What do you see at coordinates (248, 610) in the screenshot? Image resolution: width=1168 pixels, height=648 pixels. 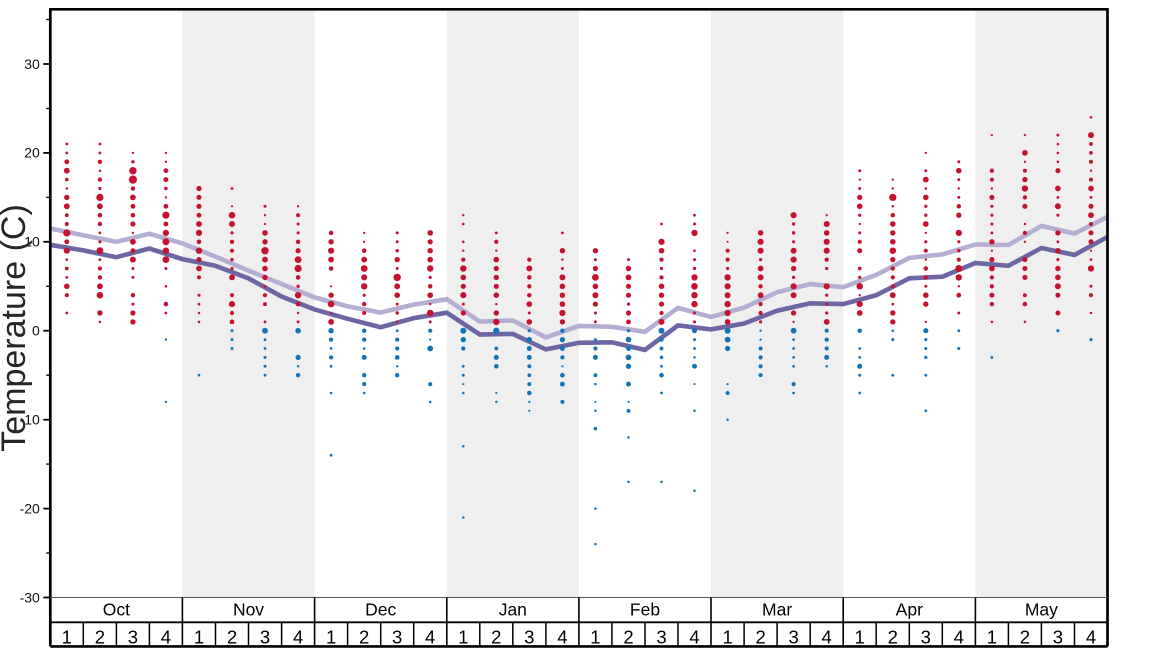 I see `svg-text: Nov` at bounding box center [248, 610].